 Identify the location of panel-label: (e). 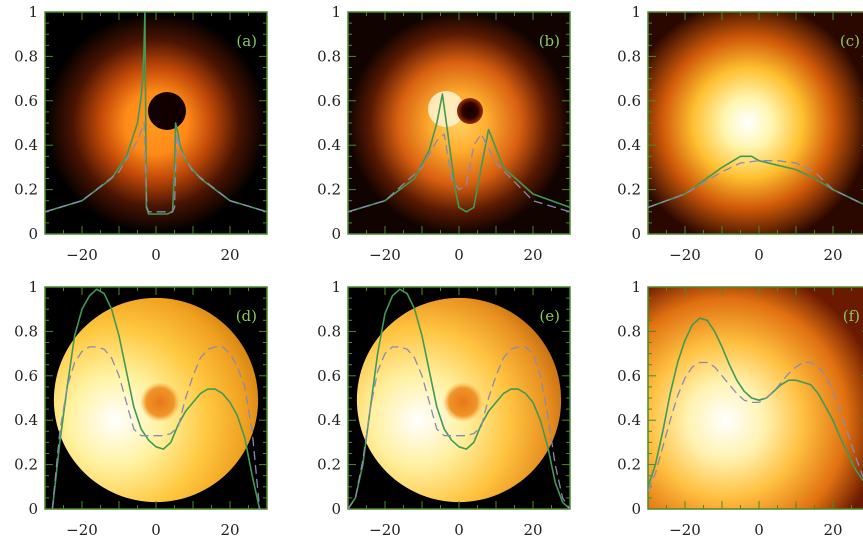
(549, 316).